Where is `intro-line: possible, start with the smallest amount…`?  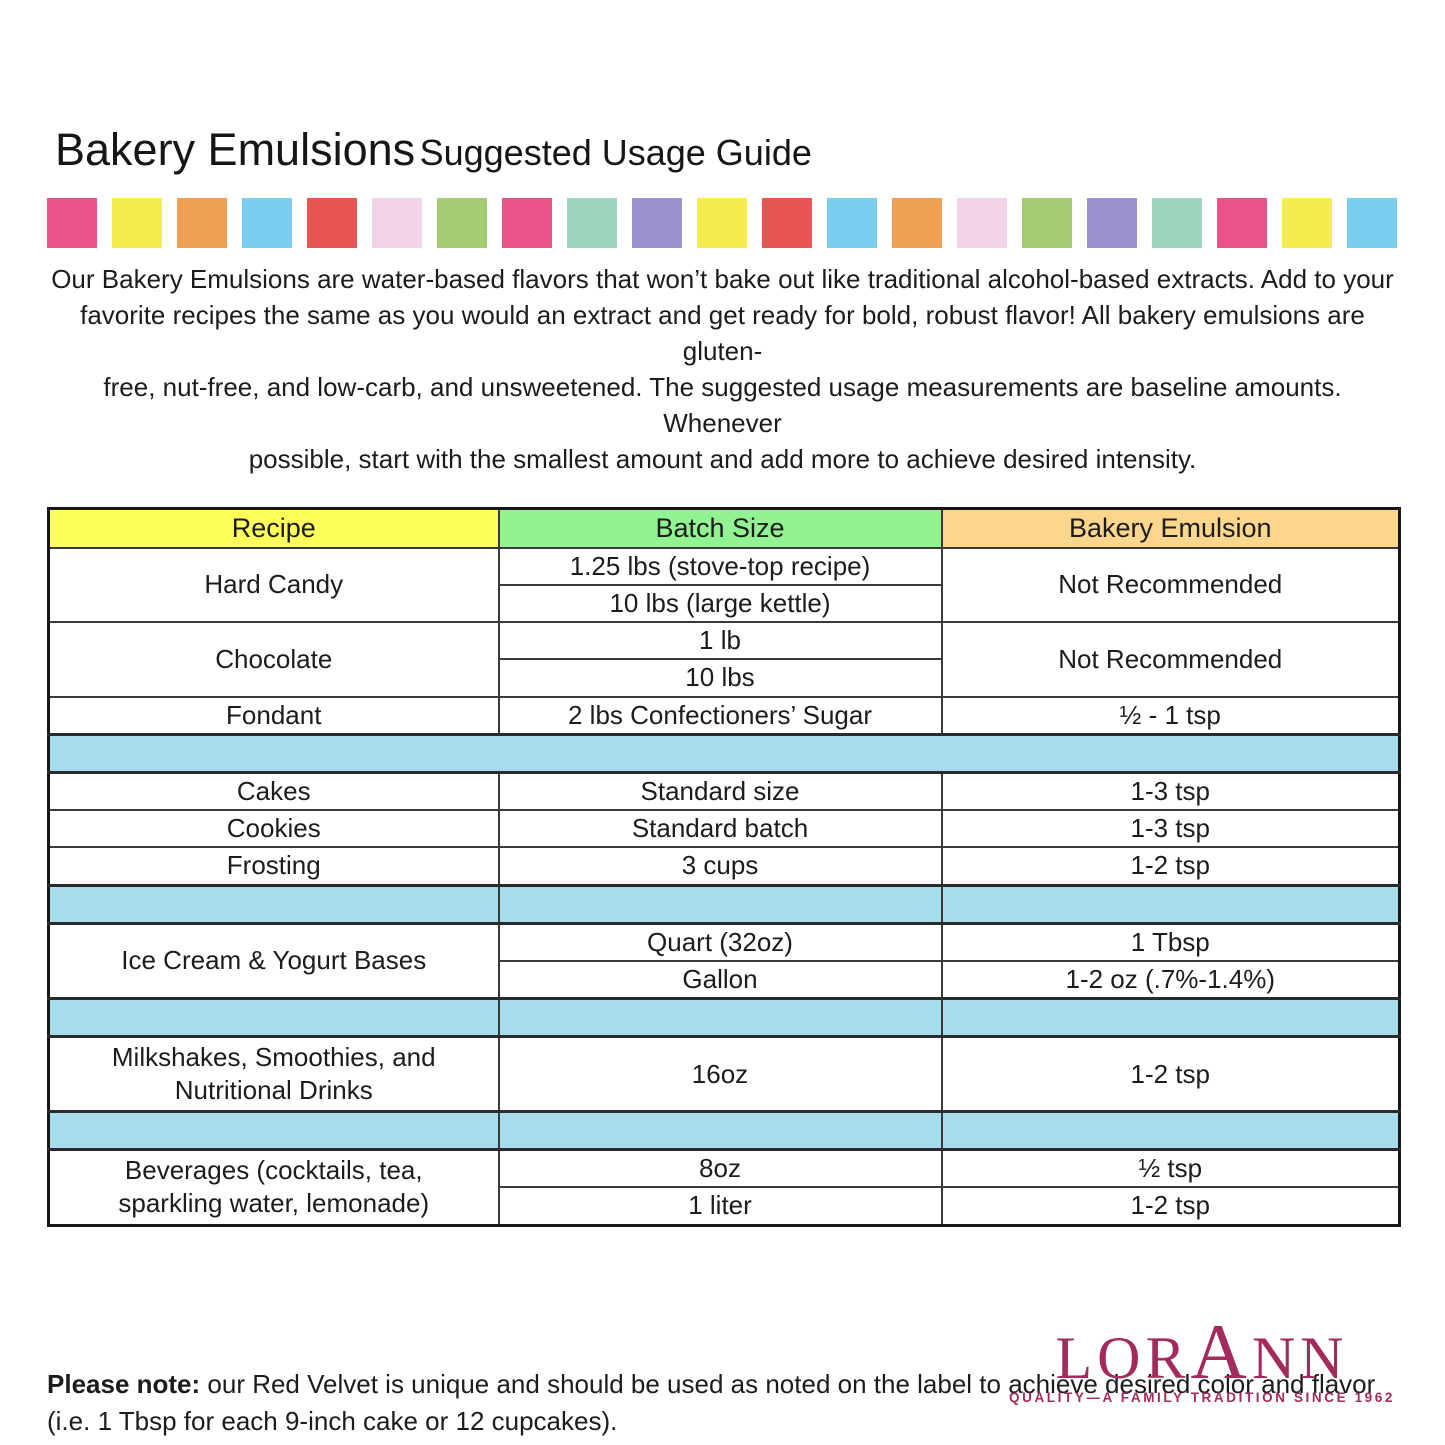 intro-line: possible, start with the smallest amount… is located at coordinates (722, 459).